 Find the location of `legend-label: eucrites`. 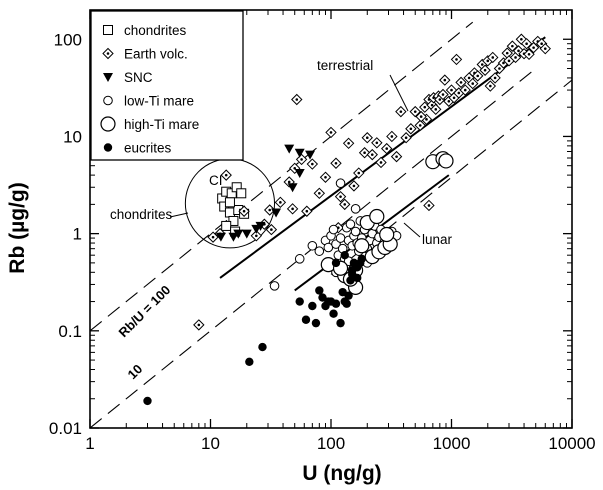

legend-label: eucrites is located at coordinates (148, 148).